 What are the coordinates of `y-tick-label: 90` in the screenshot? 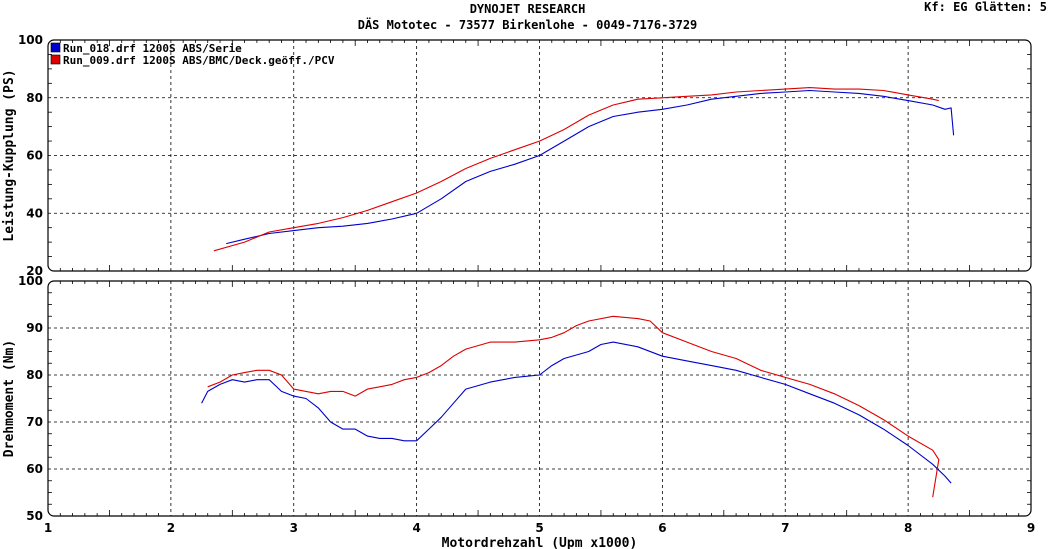 It's located at (34, 328).